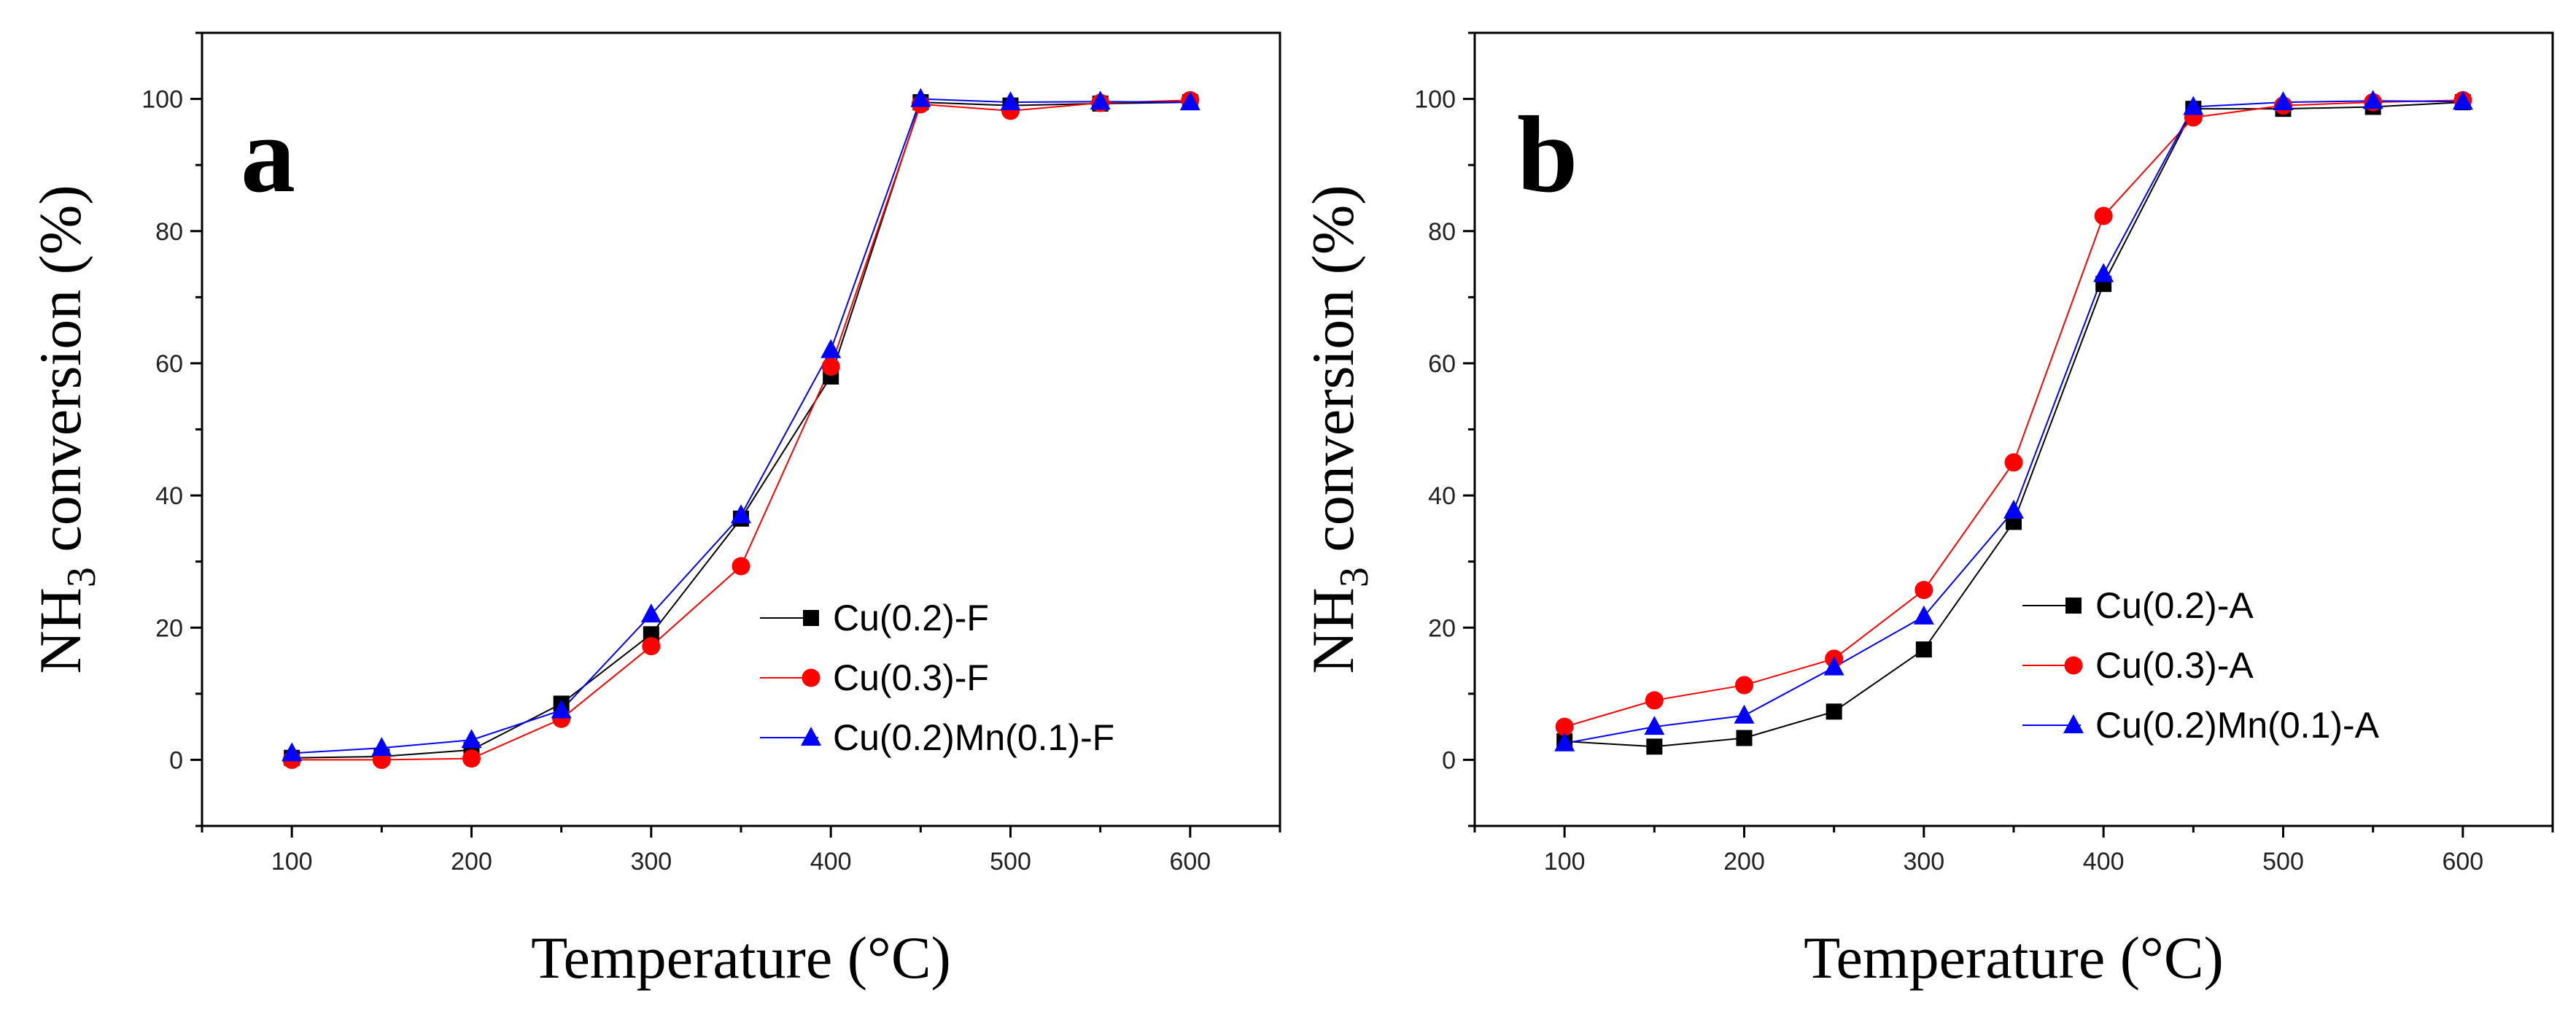 The image size is (2576, 1020). Describe the element at coordinates (2174, 605) in the screenshot. I see `legend-label: Cu(0.2)-A` at that location.